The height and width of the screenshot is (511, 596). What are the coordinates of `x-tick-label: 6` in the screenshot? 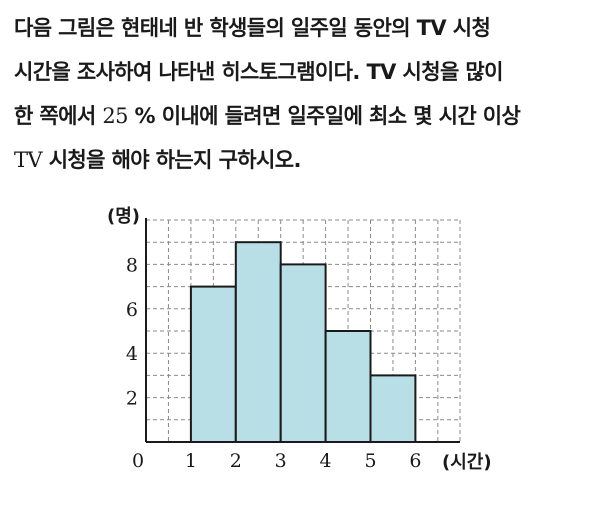 It's located at (415, 461).